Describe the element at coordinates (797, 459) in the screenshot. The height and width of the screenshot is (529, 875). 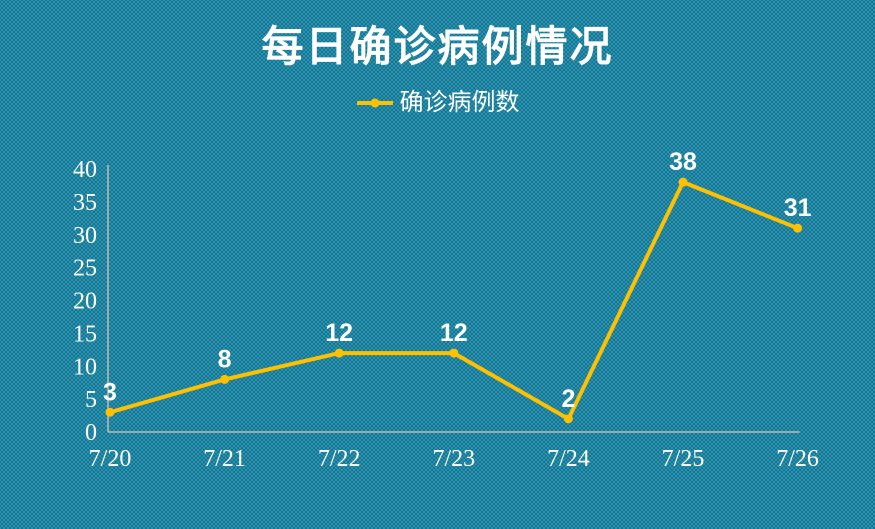
I see `x-tick-label: 7/26` at that location.